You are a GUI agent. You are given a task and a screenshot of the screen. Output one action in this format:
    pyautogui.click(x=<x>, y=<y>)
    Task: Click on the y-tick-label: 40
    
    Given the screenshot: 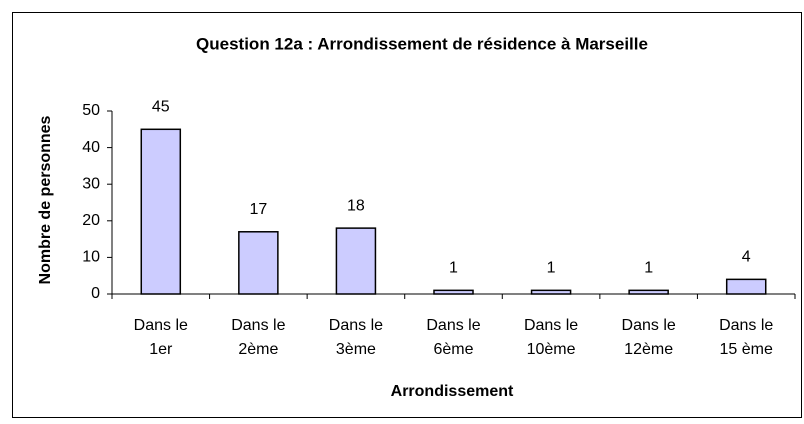 What is the action you would take?
    pyautogui.click(x=91, y=147)
    